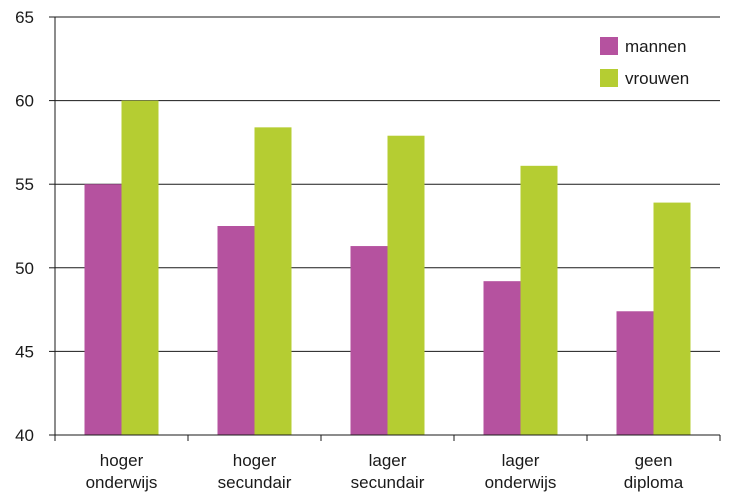 This screenshot has height=497, width=729. Describe the element at coordinates (644, 62) in the screenshot. I see `legend: mannen vrouwen` at that location.